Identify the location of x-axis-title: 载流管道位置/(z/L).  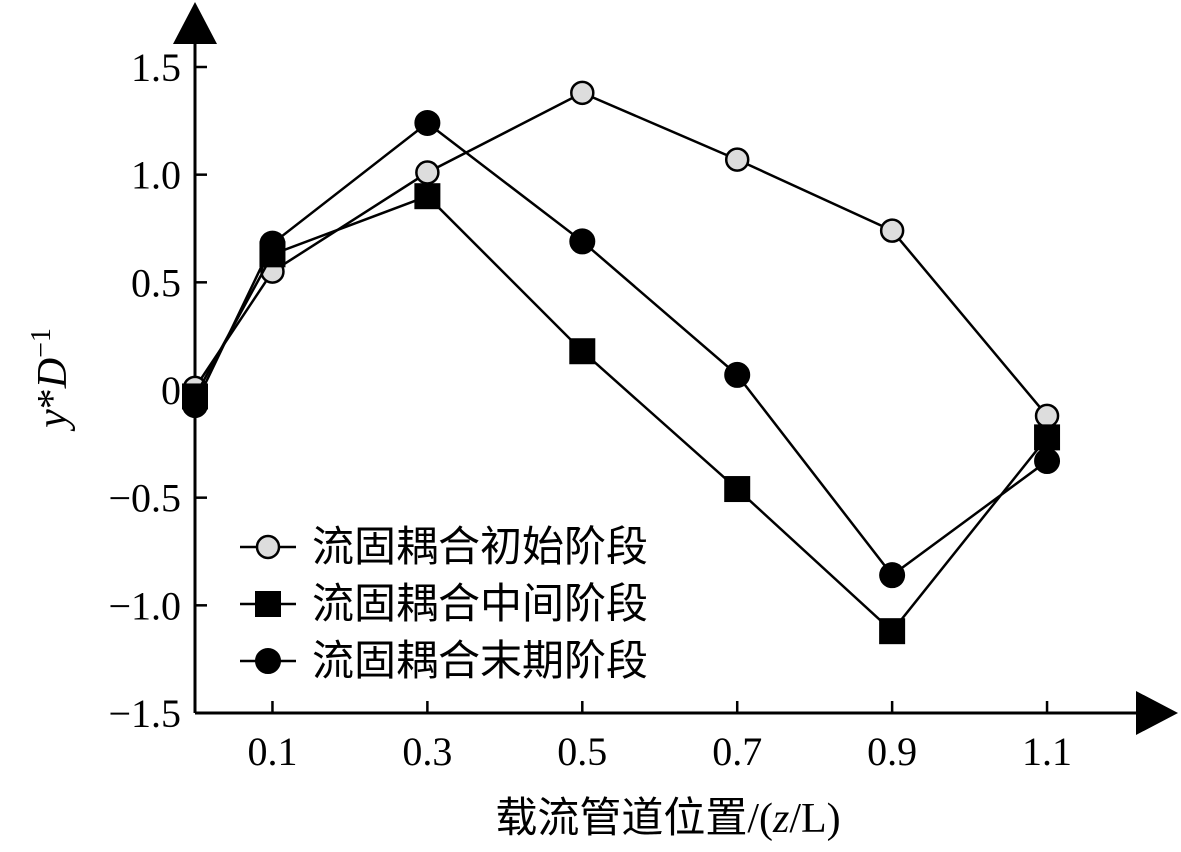
(667, 818).